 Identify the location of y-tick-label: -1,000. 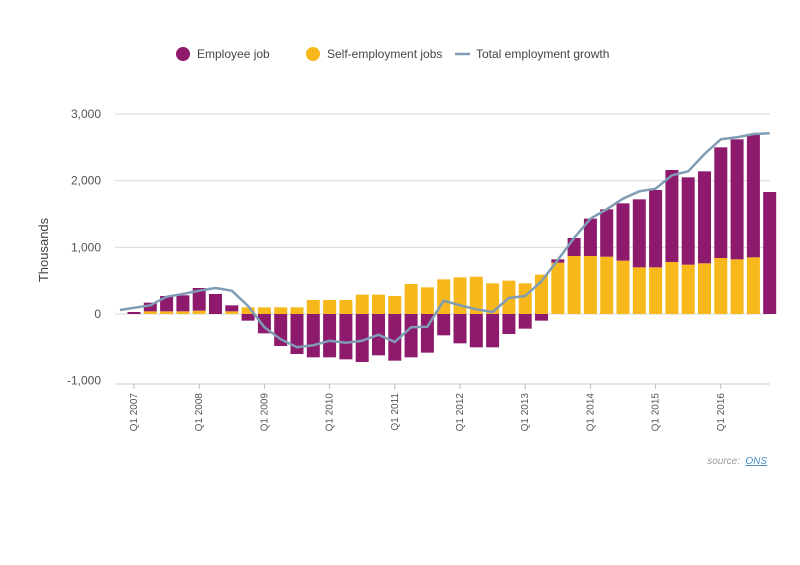
(84, 381).